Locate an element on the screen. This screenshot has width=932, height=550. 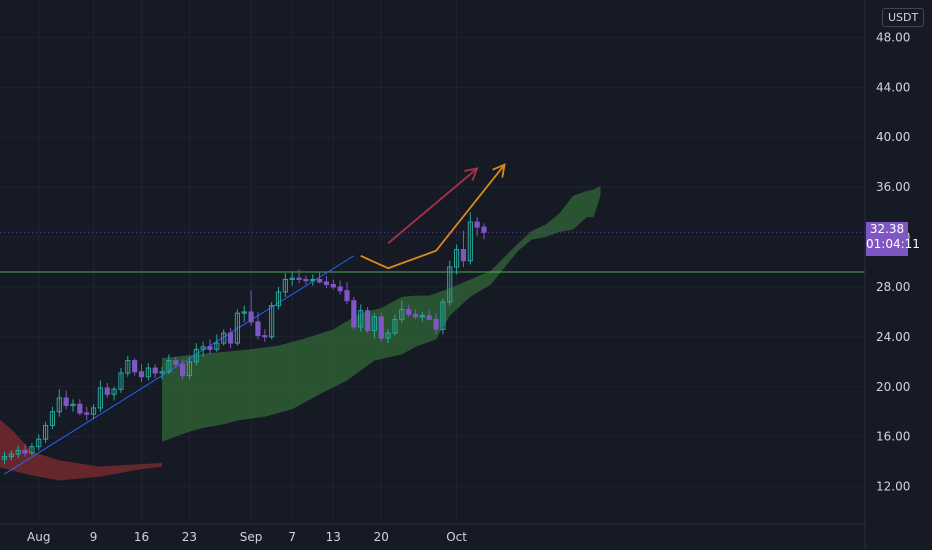
projection-arrows is located at coordinates (433, 216).